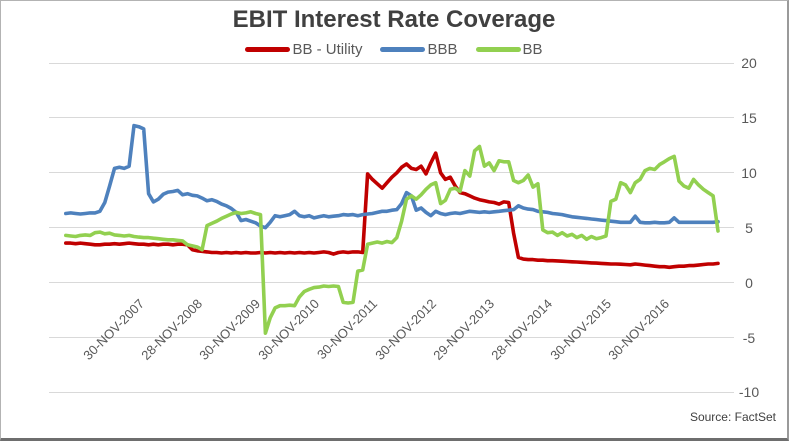 The image size is (789, 441). What do you see at coordinates (498, 49) in the screenshot?
I see `bb-line-swatch-icon` at bounding box center [498, 49].